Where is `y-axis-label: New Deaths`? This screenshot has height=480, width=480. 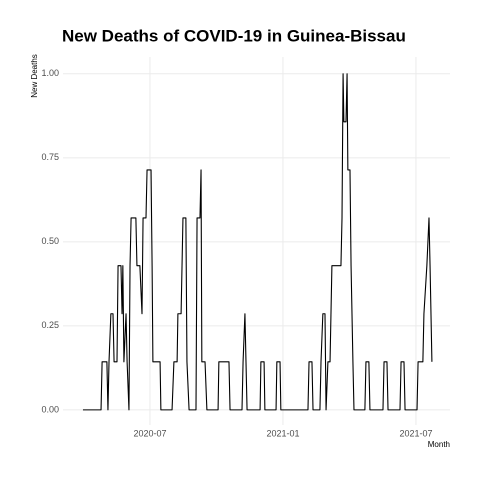 y-axis-label: New Deaths is located at coordinates (34, 76).